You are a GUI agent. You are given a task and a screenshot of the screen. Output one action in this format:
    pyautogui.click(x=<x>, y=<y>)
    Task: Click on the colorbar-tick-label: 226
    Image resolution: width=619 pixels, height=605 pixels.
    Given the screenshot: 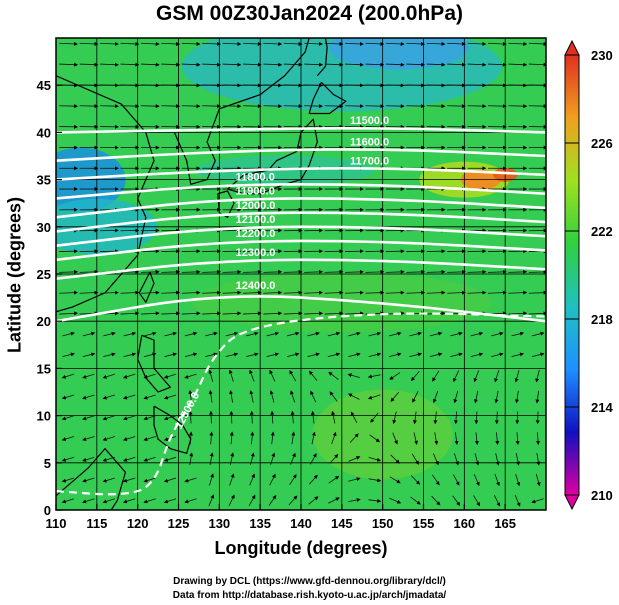 What is the action you would take?
    pyautogui.click(x=602, y=143)
    